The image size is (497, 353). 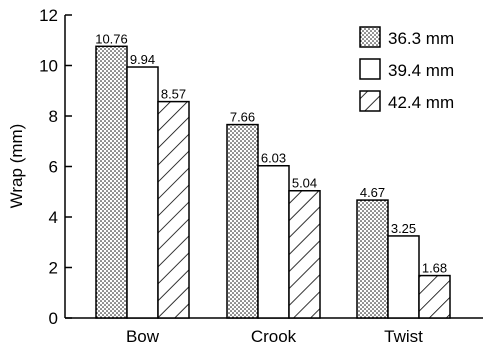 I want to click on y-tick-label: 2, so click(x=53, y=268).